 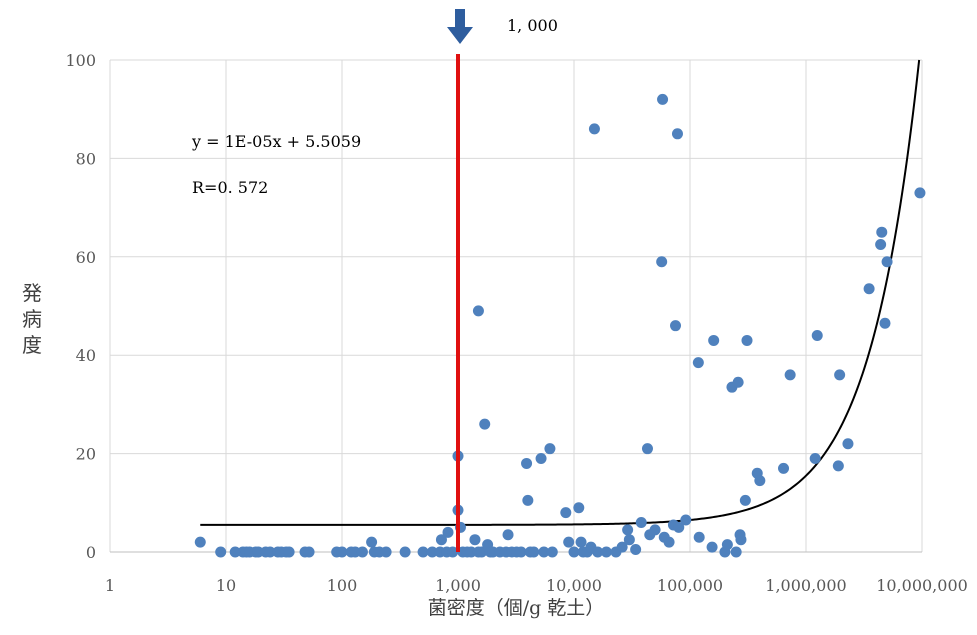 I want to click on threshold-label: 1, 000, so click(x=532, y=25).